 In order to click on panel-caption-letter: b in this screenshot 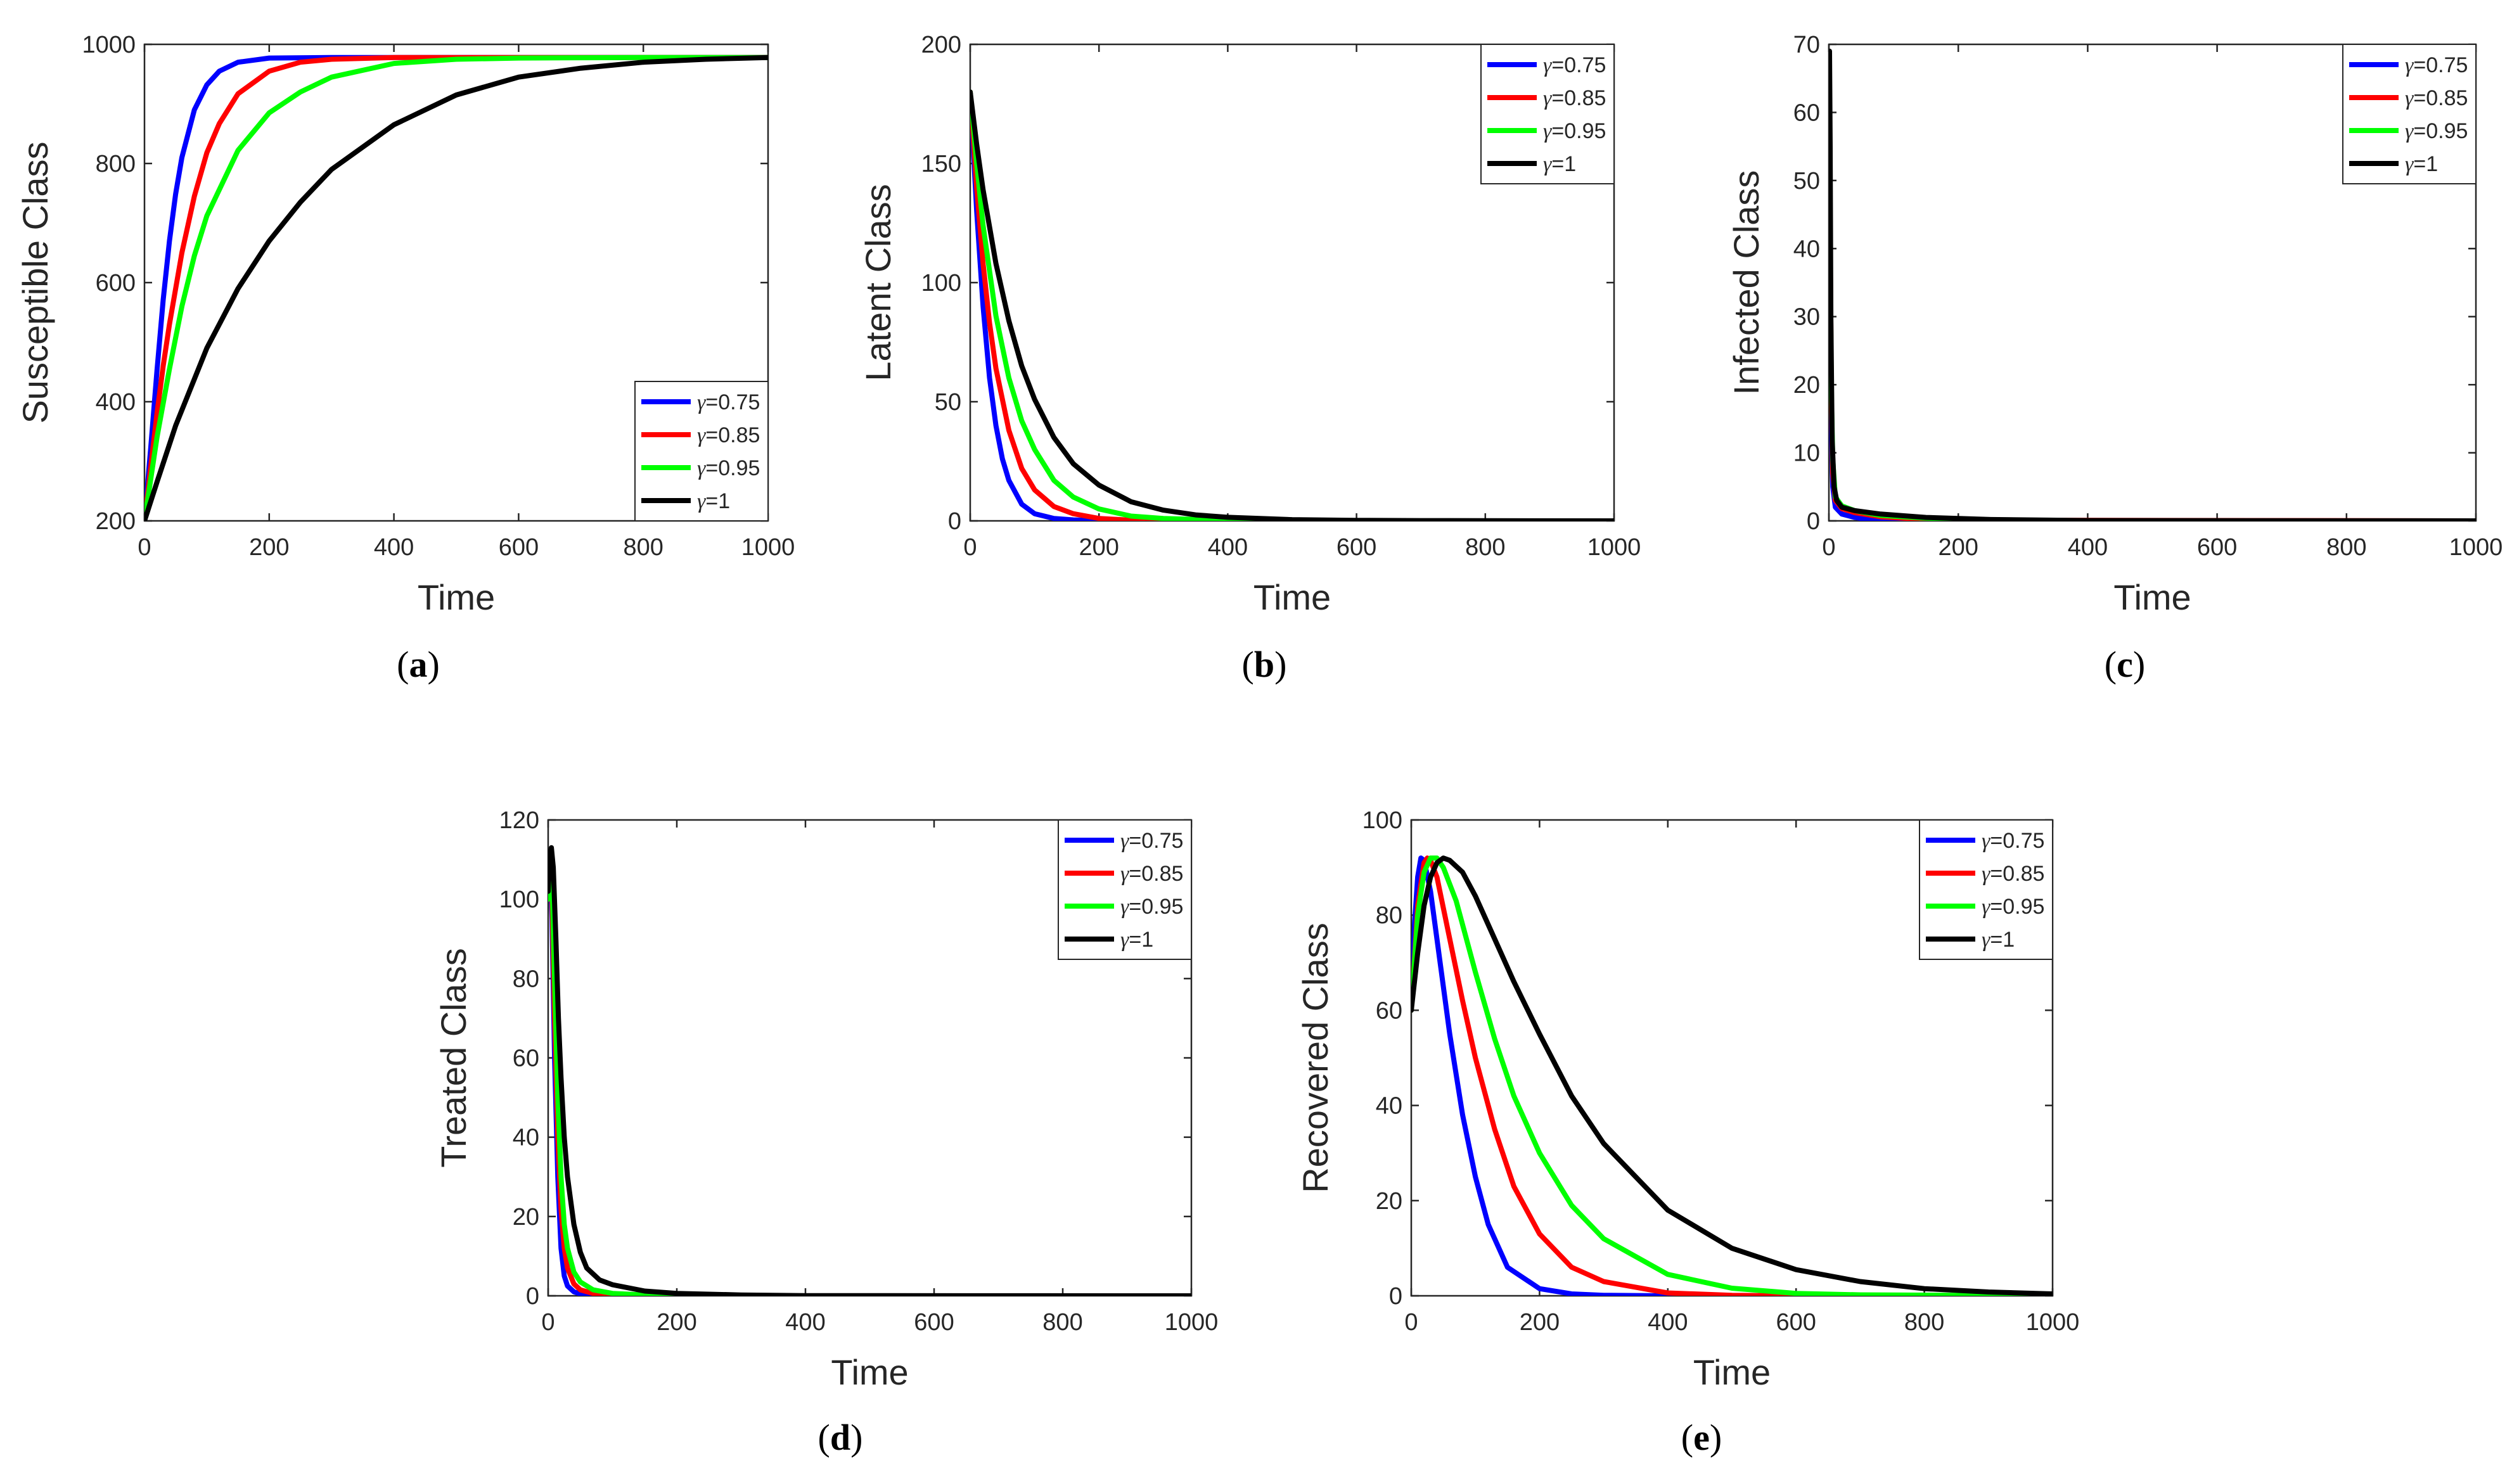, I will do `click(1264, 664)`.